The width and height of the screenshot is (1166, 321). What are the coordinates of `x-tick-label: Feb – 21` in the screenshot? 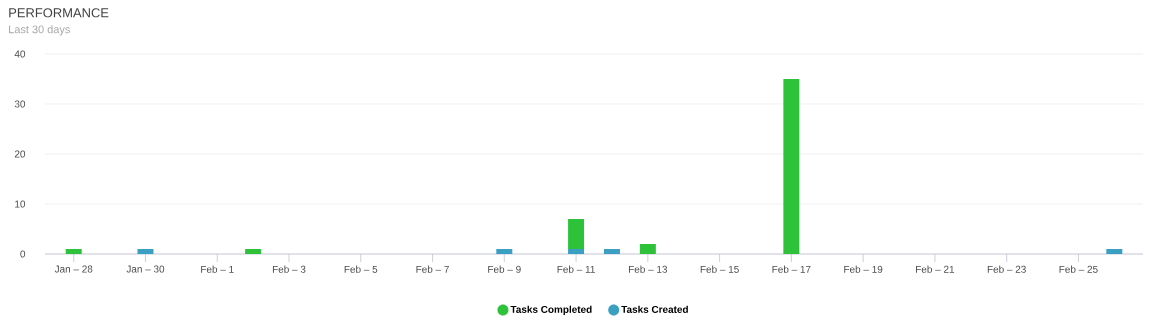 It's located at (935, 269).